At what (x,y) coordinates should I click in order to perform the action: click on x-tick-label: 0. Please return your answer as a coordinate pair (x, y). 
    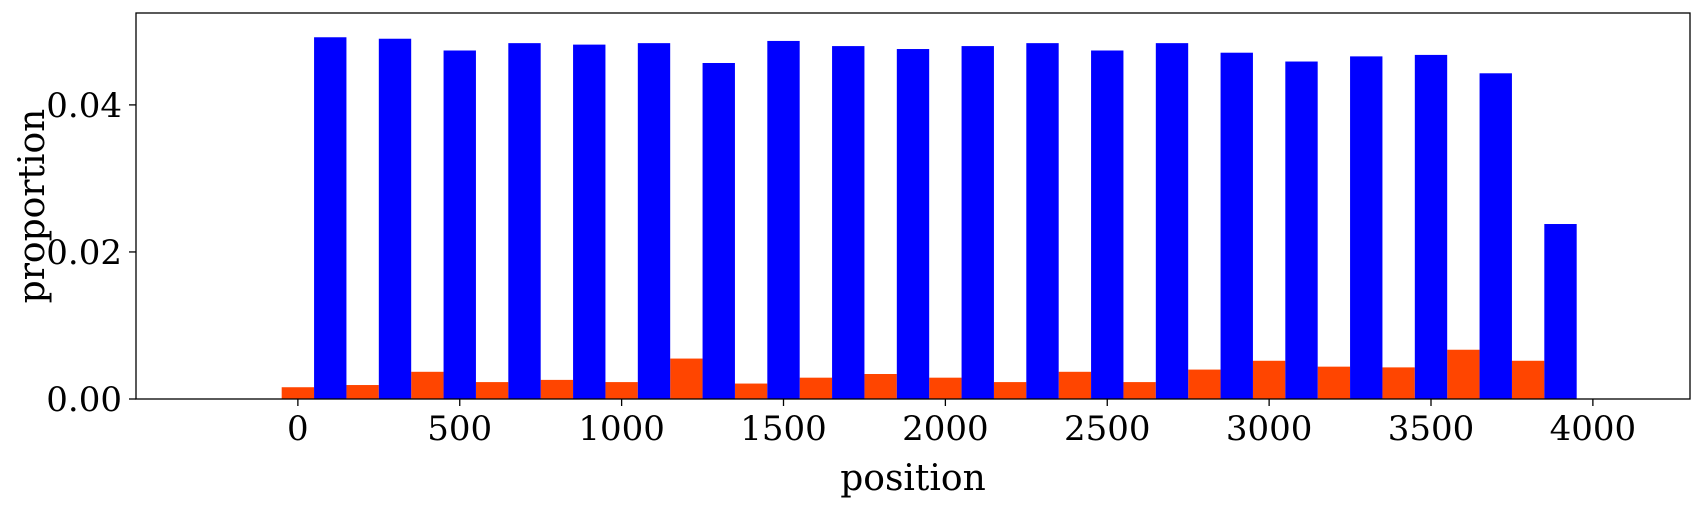
    Looking at the image, I should click on (298, 429).